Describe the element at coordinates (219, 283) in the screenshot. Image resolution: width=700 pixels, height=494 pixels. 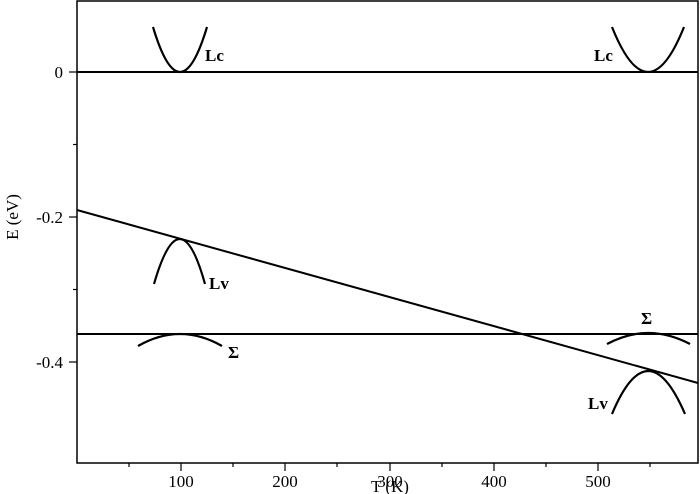
I see `lv-left-label: Lv` at that location.